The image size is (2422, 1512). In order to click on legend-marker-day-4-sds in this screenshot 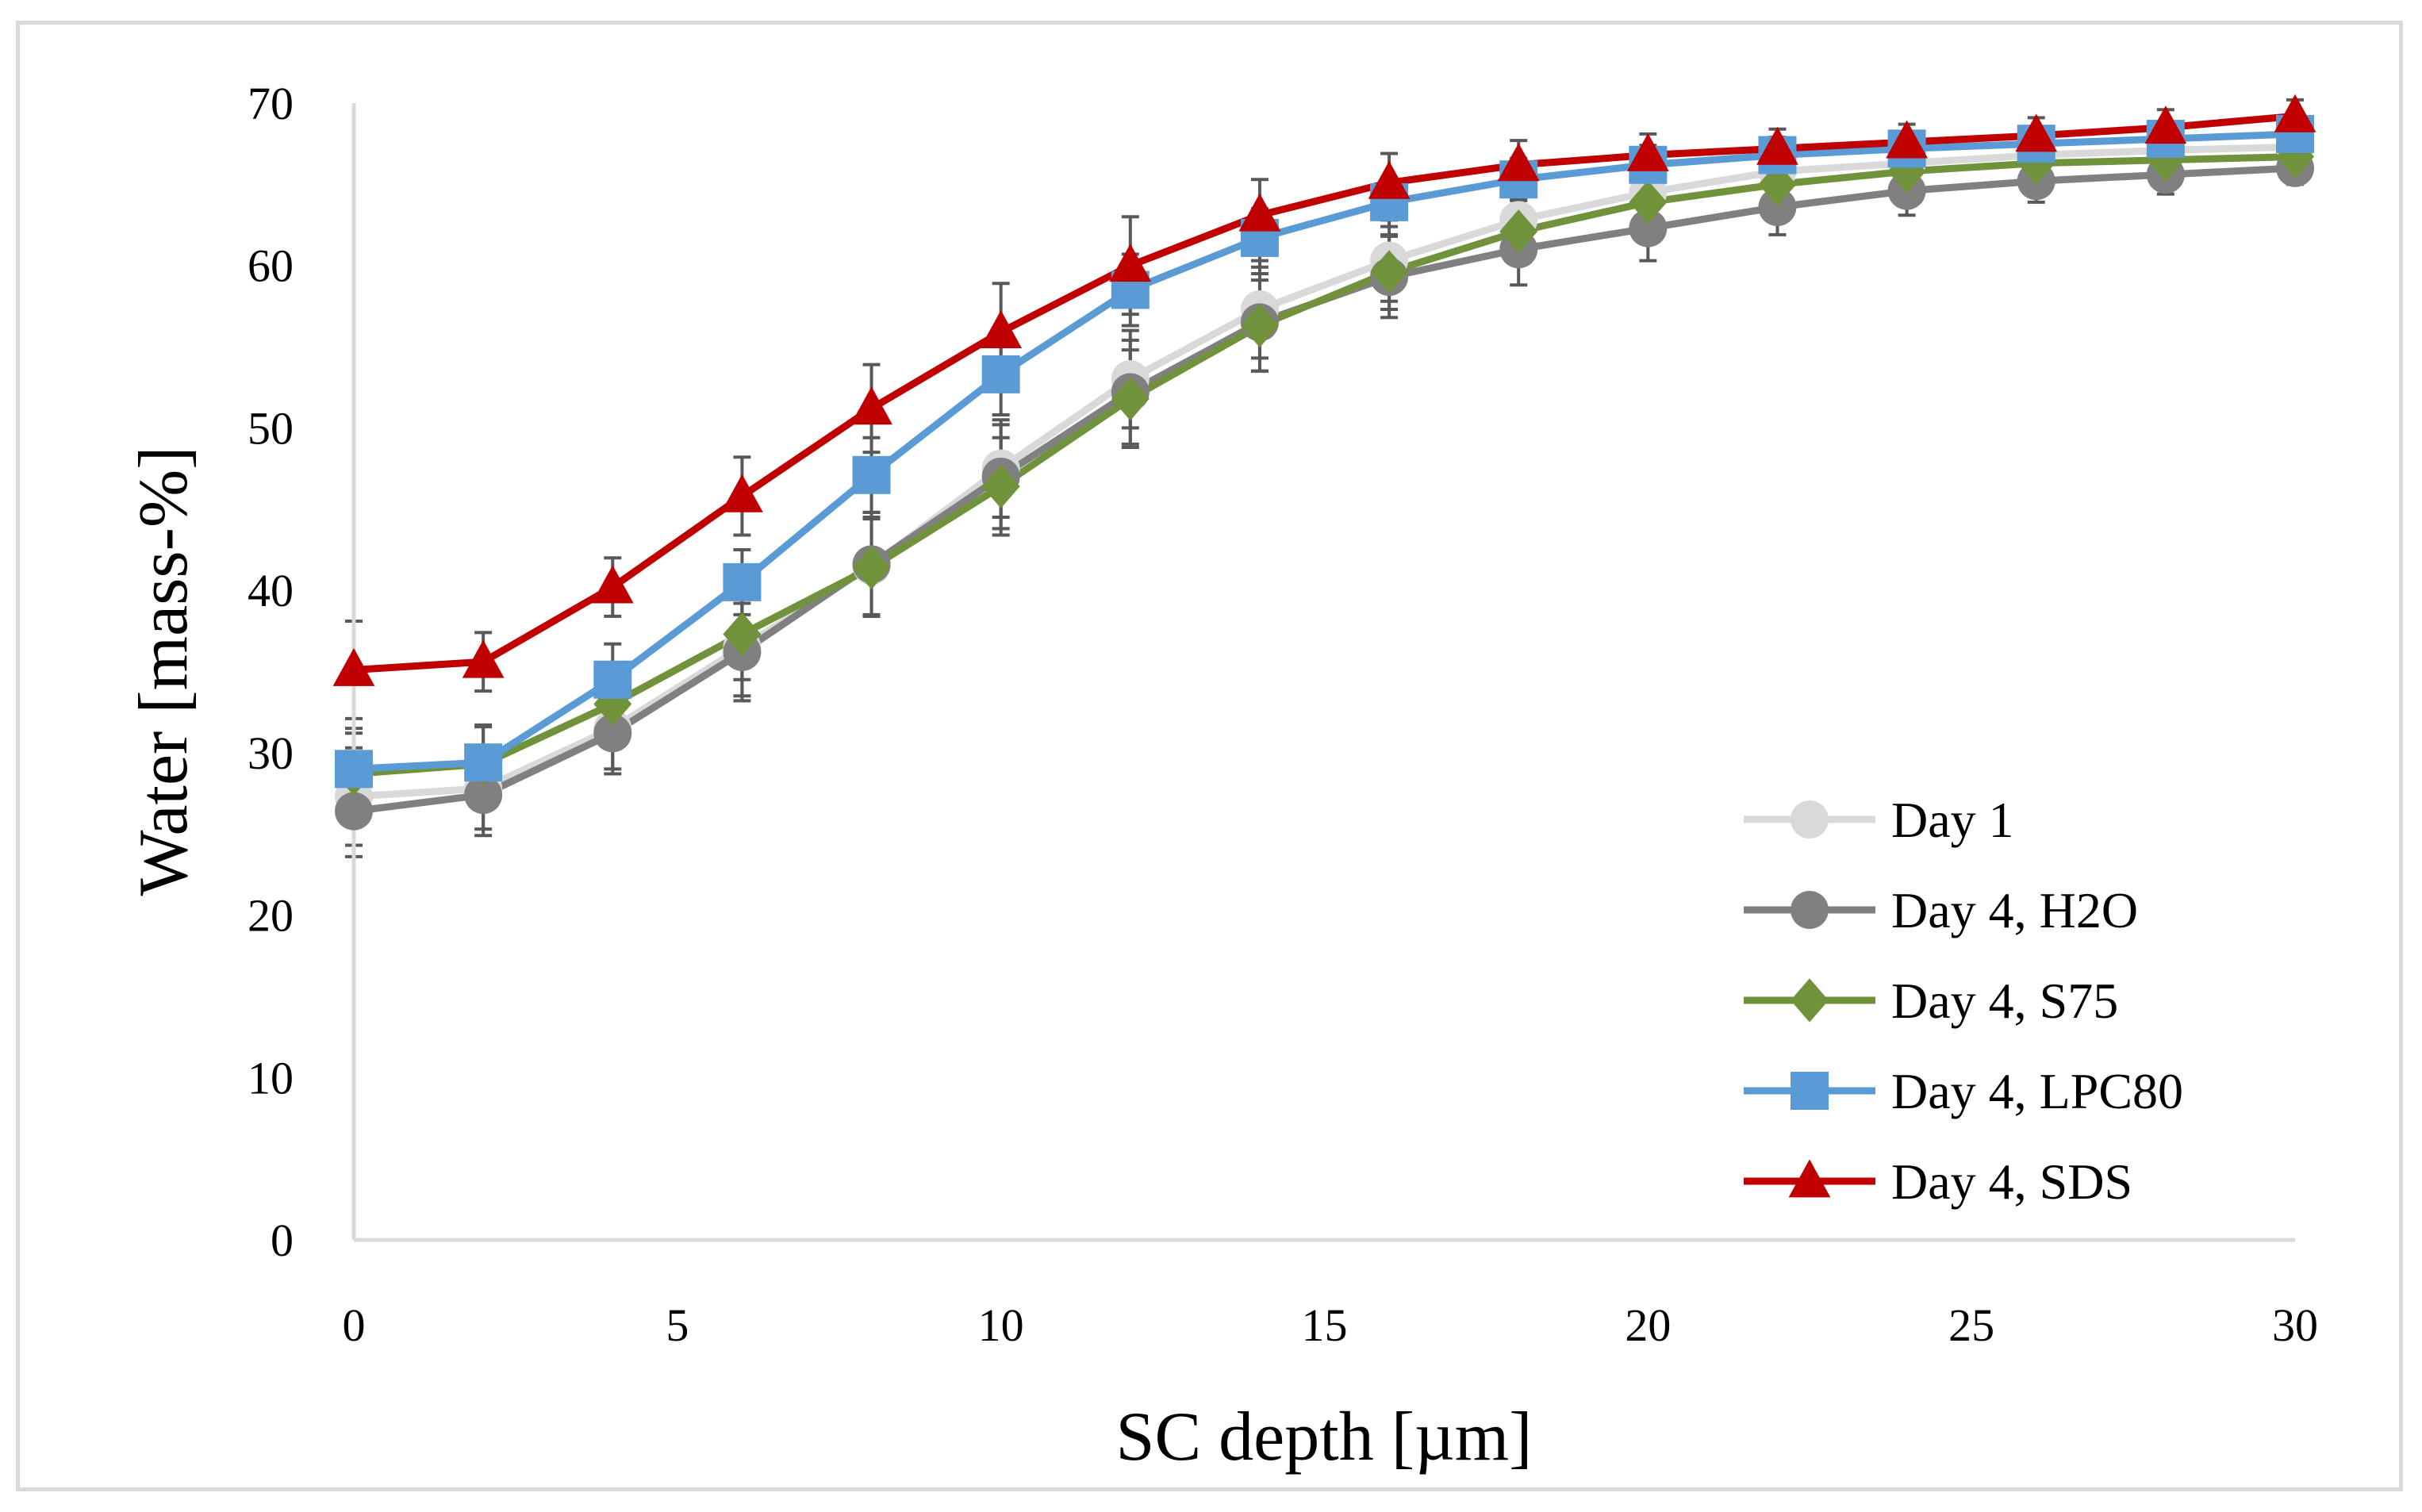, I will do `click(1810, 1179)`.